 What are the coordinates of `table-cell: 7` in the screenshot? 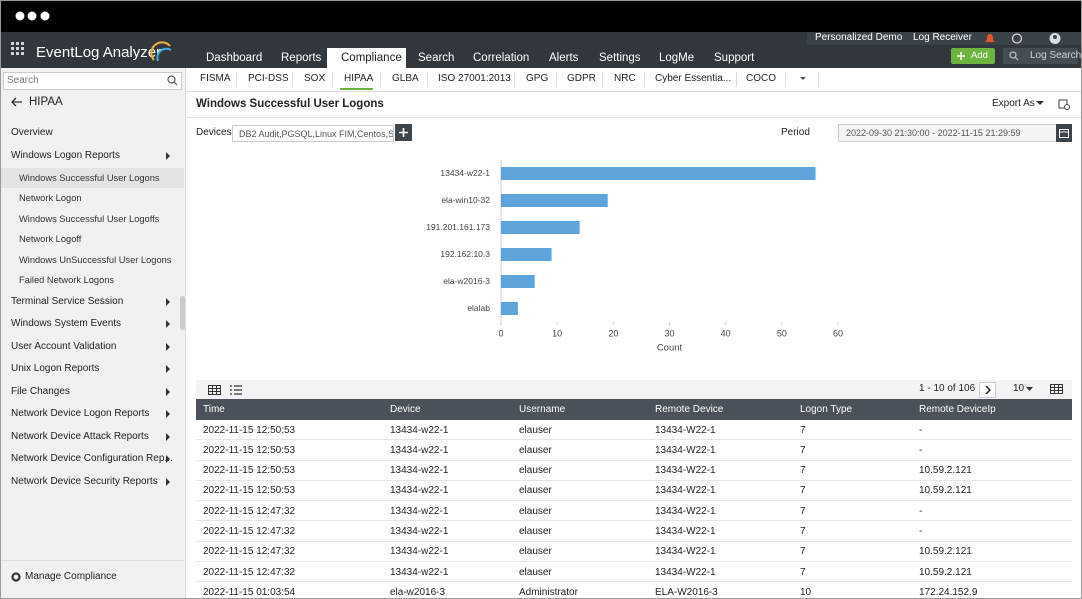 It's located at (803, 471).